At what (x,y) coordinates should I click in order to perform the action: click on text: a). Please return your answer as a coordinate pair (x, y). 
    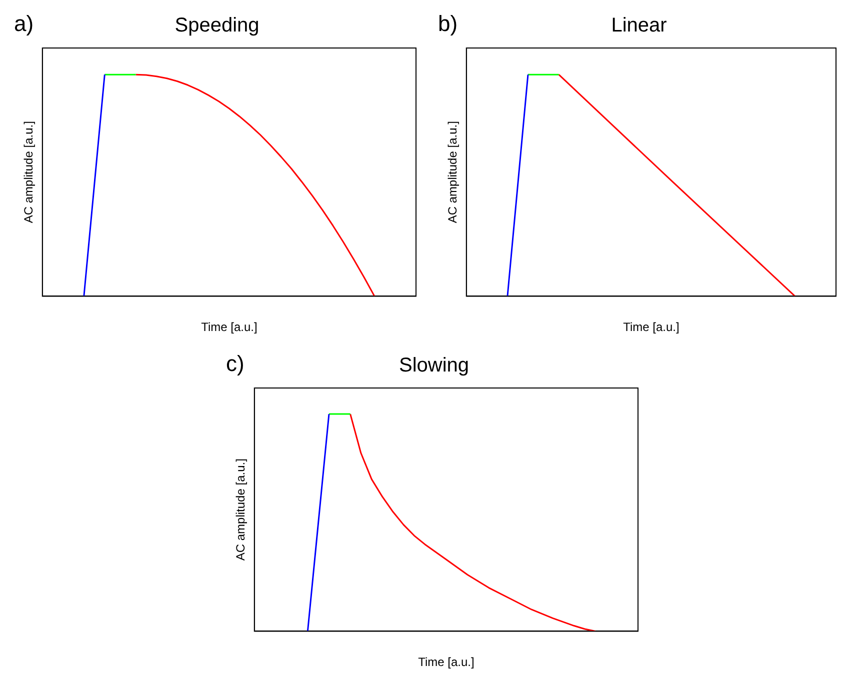
    Looking at the image, I should click on (24, 23).